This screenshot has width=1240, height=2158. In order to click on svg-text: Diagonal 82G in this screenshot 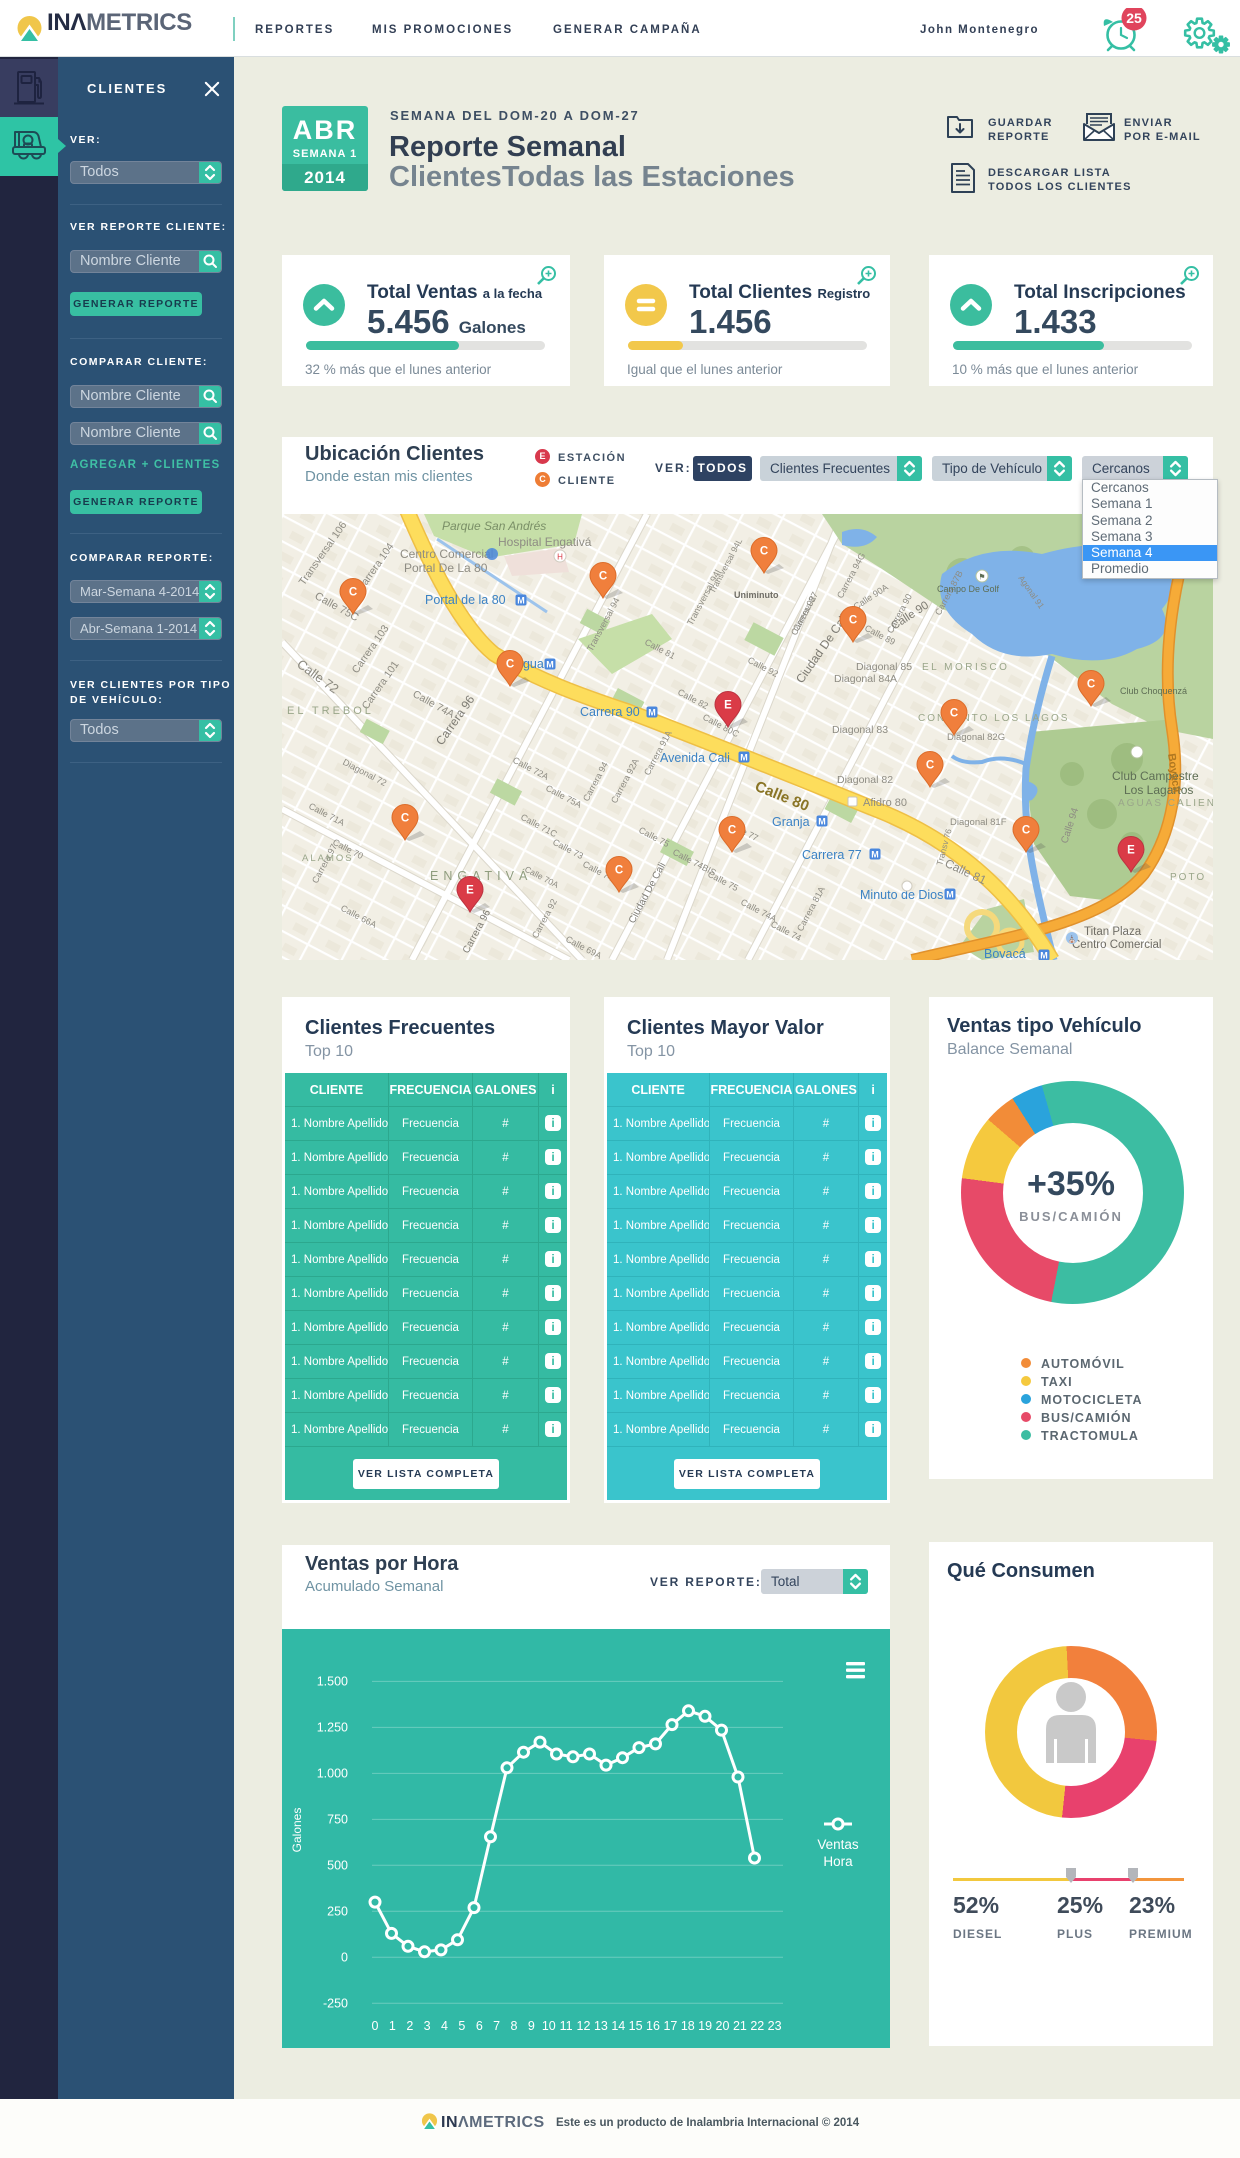, I will do `click(976, 737)`.